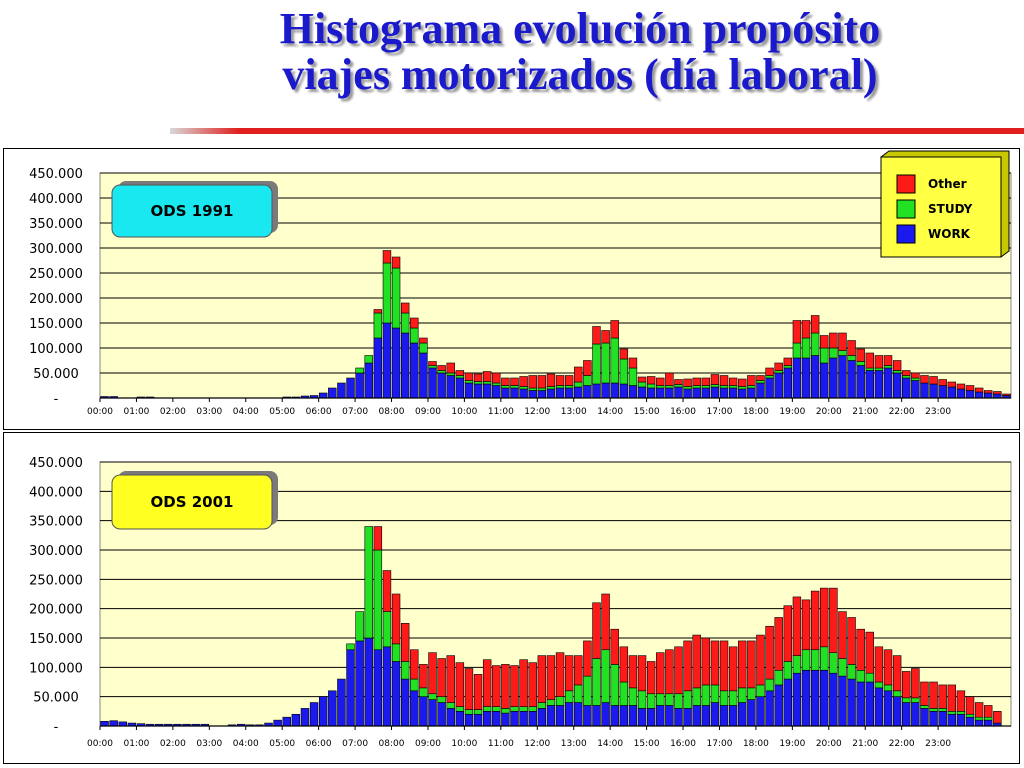  Describe the element at coordinates (610, 412) in the screenshot. I see `x-tick-label: 14:00` at that location.